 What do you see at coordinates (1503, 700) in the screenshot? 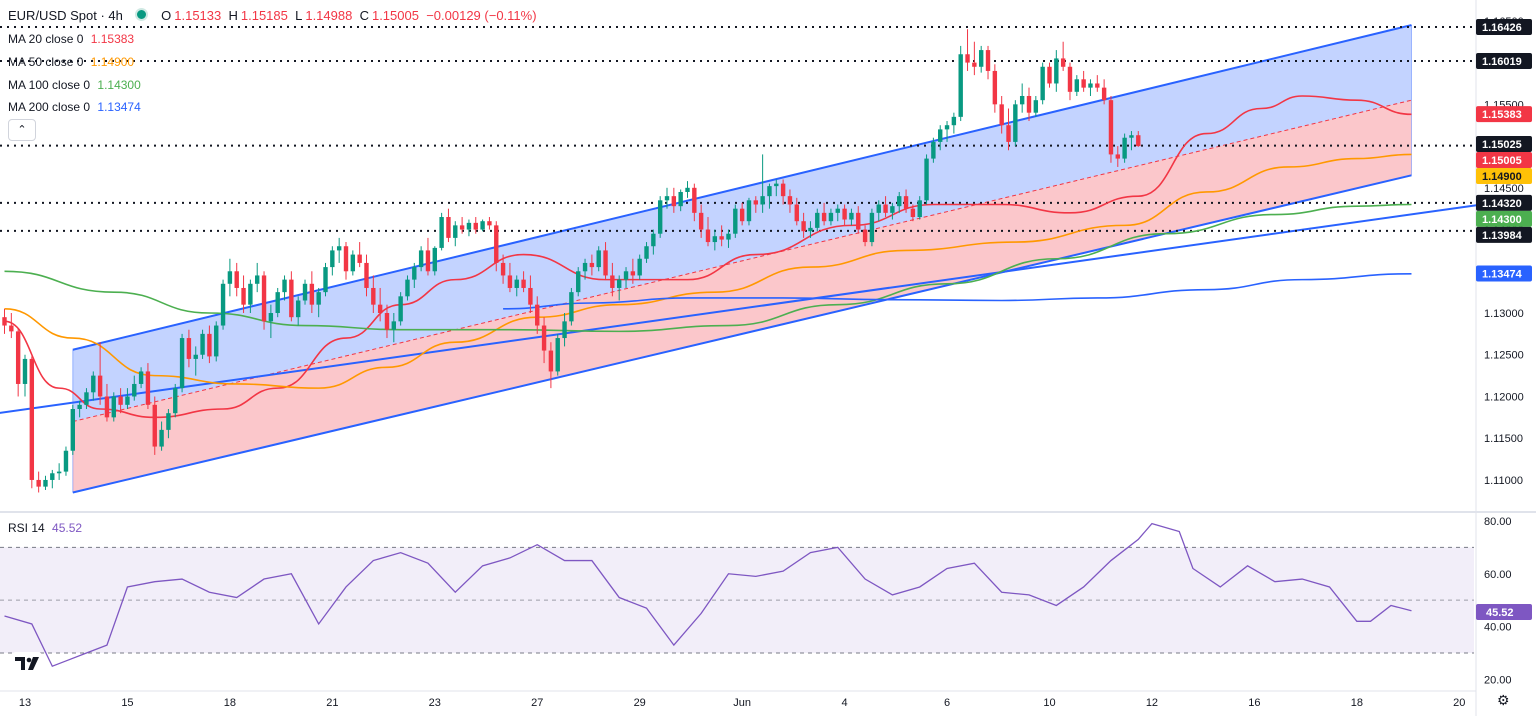
I see `settings-gear-icon: ⚙` at bounding box center [1503, 700].